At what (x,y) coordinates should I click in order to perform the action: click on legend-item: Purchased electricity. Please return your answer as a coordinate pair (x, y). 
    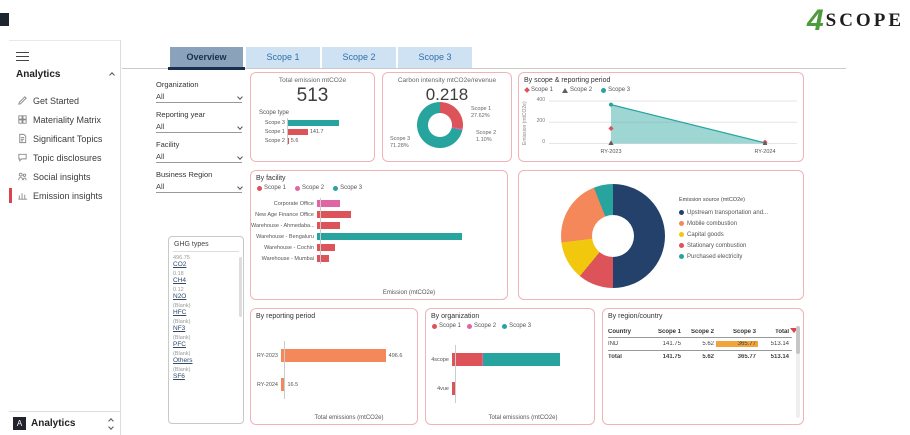
    Looking at the image, I should click on (739, 256).